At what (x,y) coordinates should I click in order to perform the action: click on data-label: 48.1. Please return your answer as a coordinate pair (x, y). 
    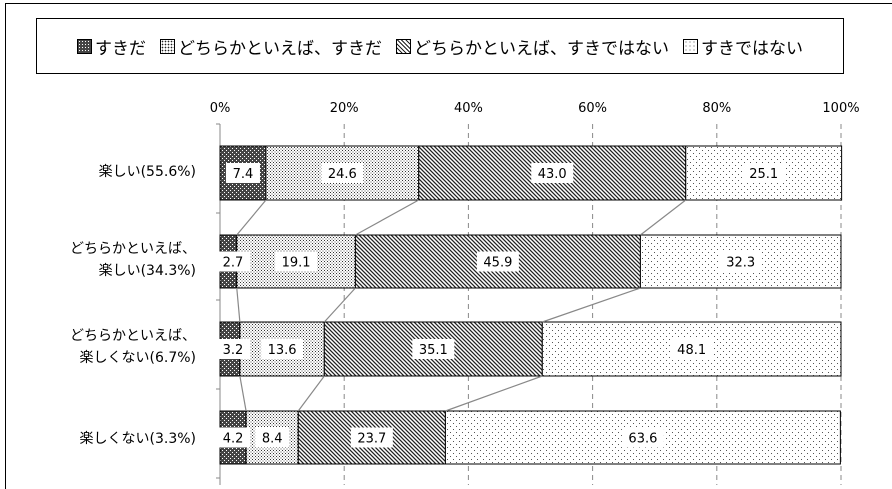
    Looking at the image, I should click on (691, 350).